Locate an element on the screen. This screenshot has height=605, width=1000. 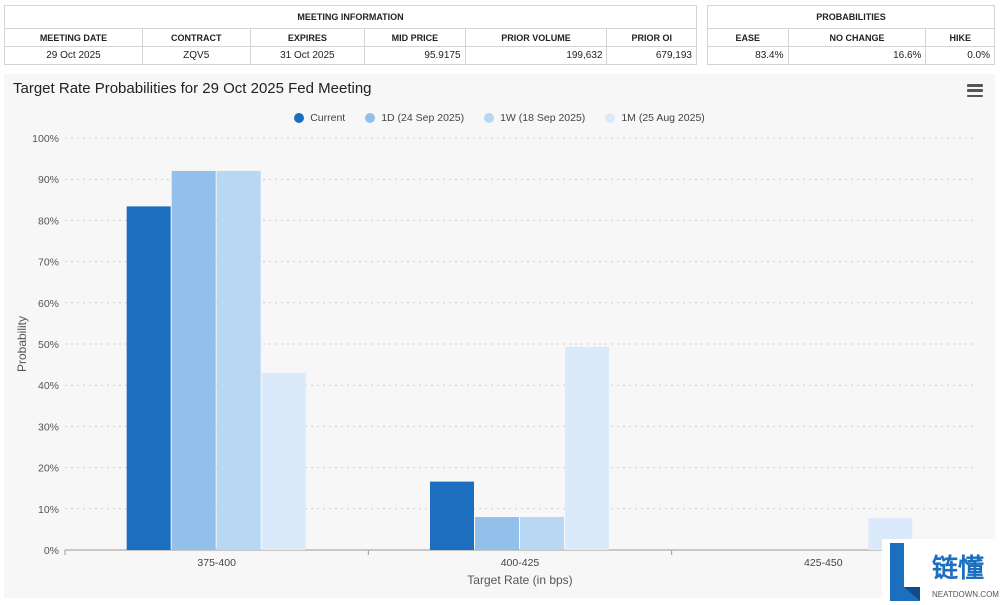
legend-label: Current is located at coordinates (328, 118).